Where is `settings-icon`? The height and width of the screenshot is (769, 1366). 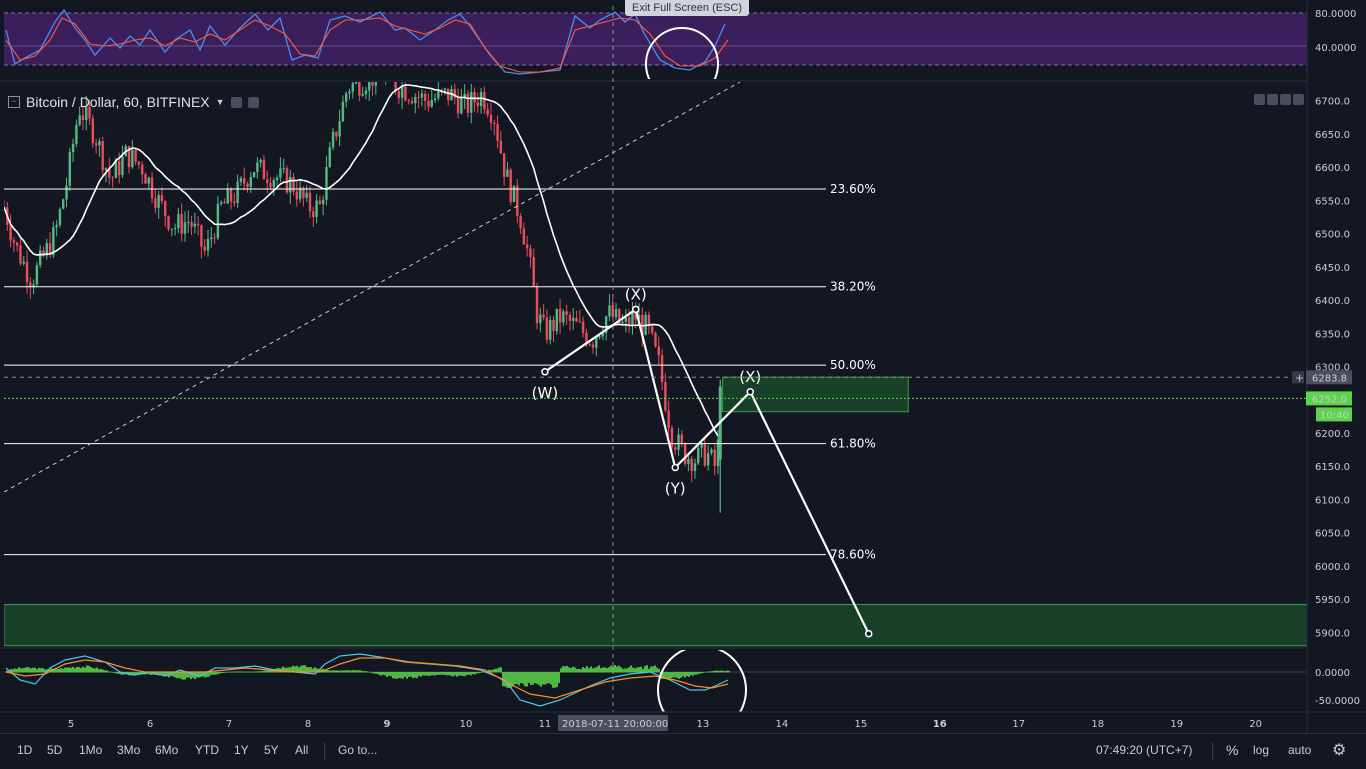 settings-icon is located at coordinates (236, 102).